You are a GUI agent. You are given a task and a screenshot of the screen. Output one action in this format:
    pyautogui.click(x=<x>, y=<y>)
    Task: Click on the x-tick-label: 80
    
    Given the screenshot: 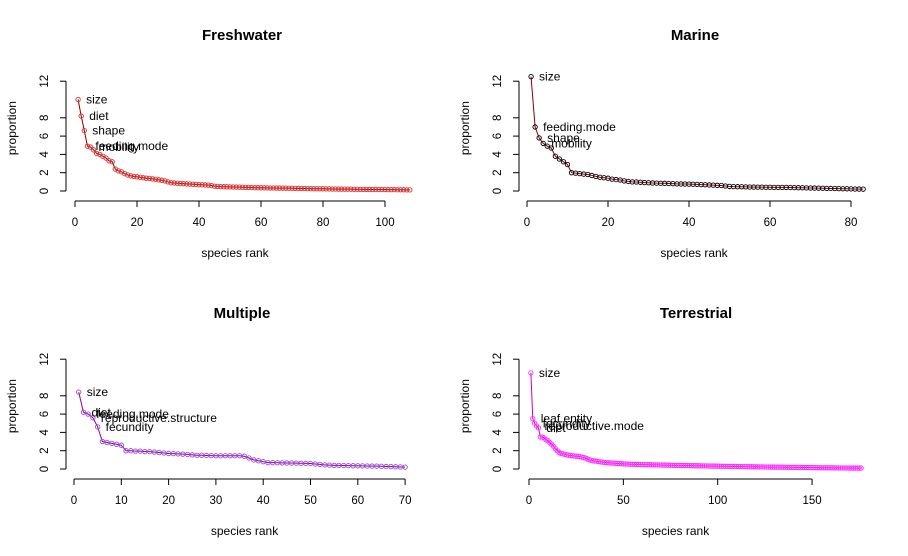 What is the action you would take?
    pyautogui.click(x=323, y=223)
    